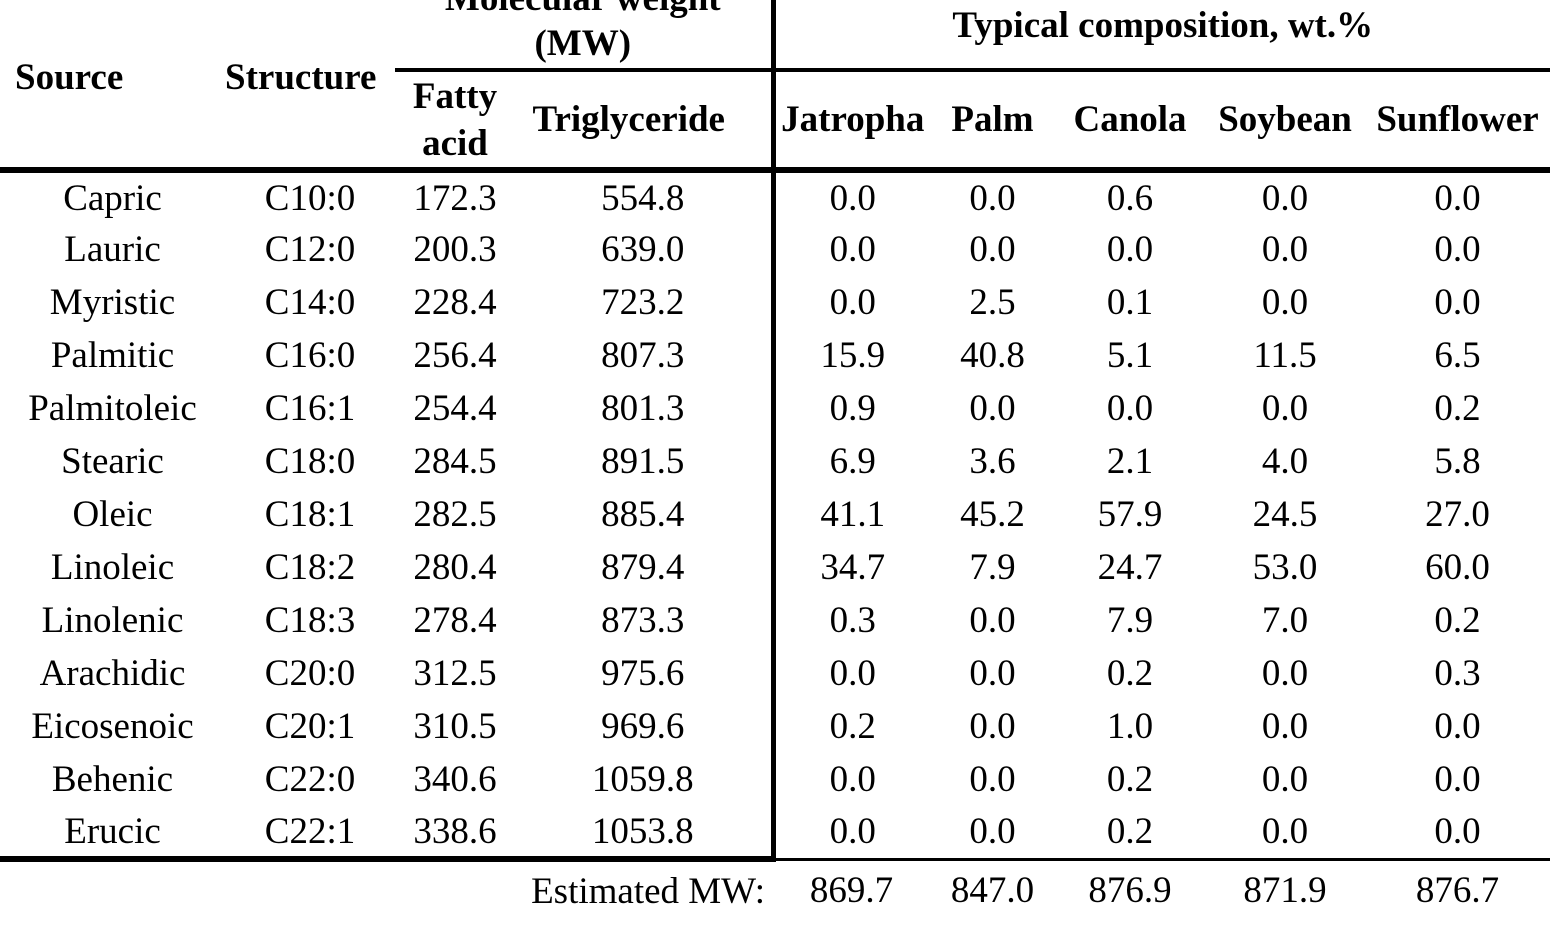  Describe the element at coordinates (1130, 620) in the screenshot. I see `cell-canola: 7.9` at that location.